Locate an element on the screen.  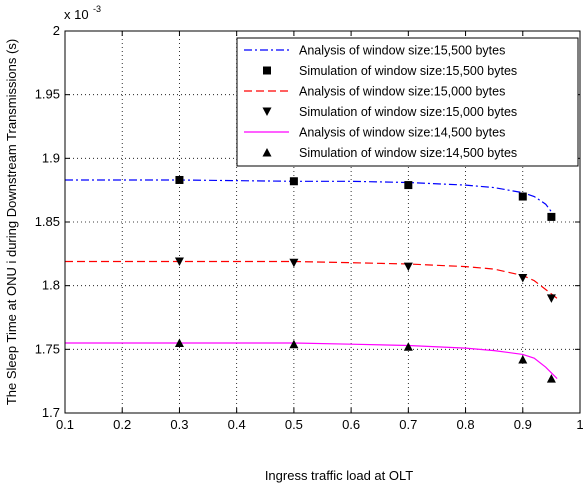
y-tick-label: 2 is located at coordinates (56, 30).